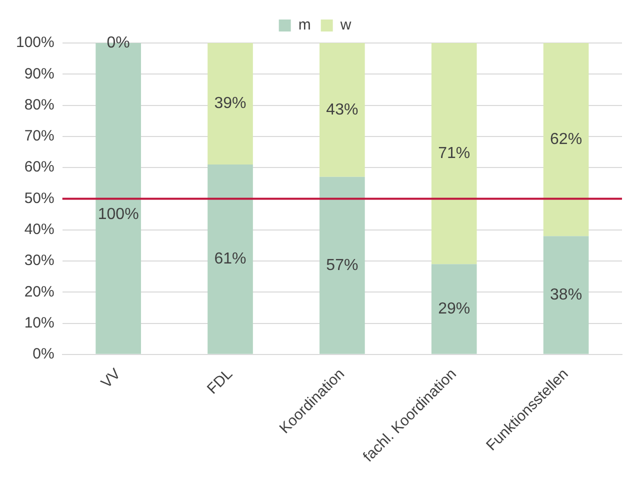 This screenshot has width=636, height=477. Describe the element at coordinates (39, 105) in the screenshot. I see `y-tick-label: 80%` at that location.